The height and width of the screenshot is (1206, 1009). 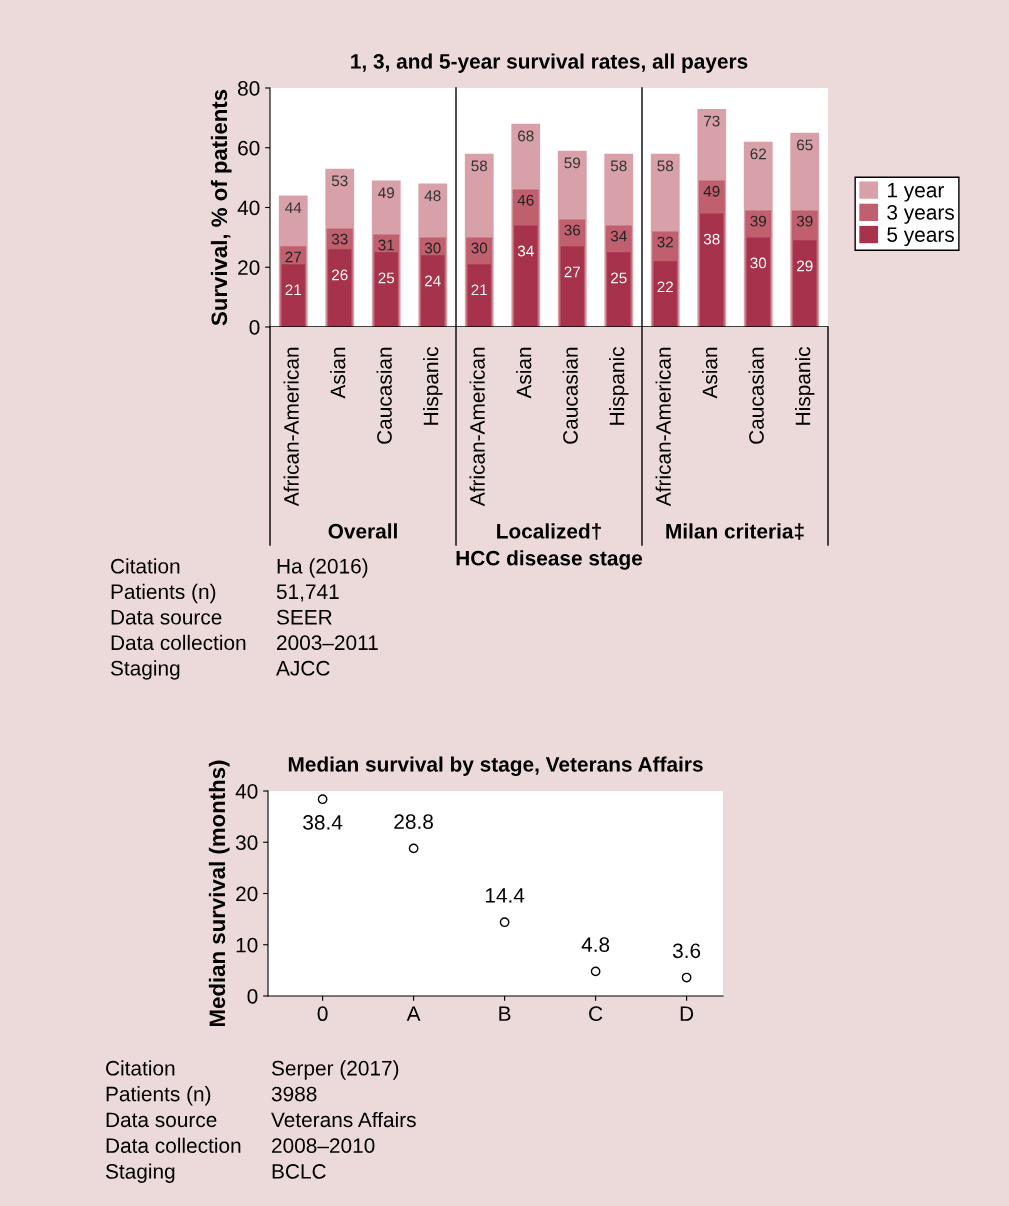 What do you see at coordinates (549, 560) in the screenshot?
I see `x-axis-title: HCC disease stage` at bounding box center [549, 560].